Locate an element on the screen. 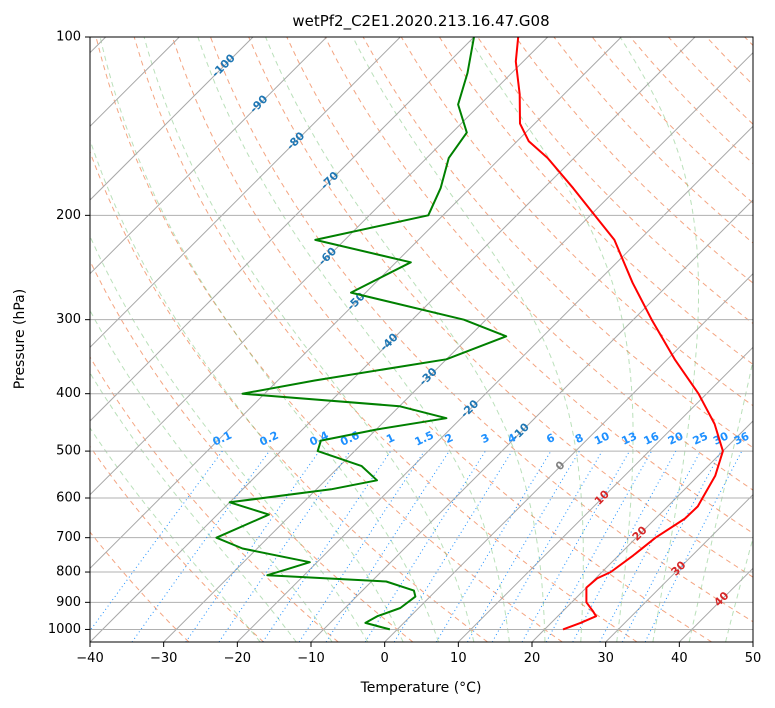 This screenshot has height=708, width=775. isotherm-label: -100 is located at coordinates (223, 65).